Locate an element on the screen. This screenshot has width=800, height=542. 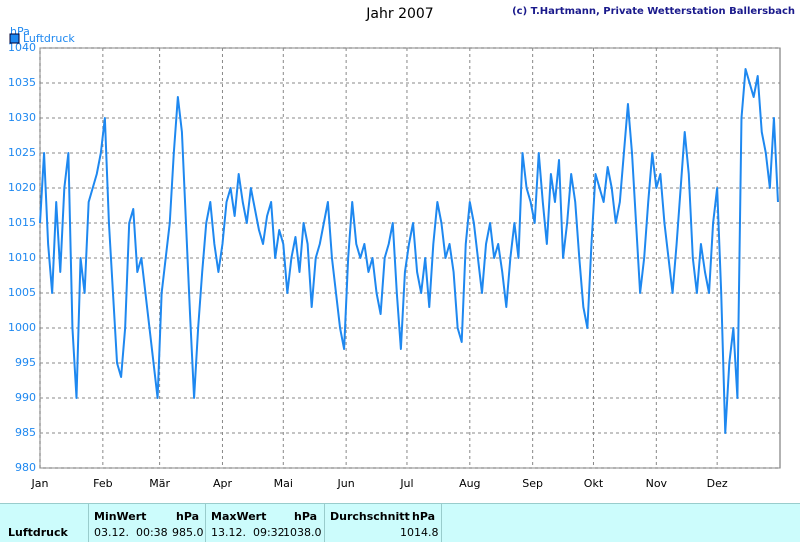
header: MinWert is located at coordinates (120, 516).